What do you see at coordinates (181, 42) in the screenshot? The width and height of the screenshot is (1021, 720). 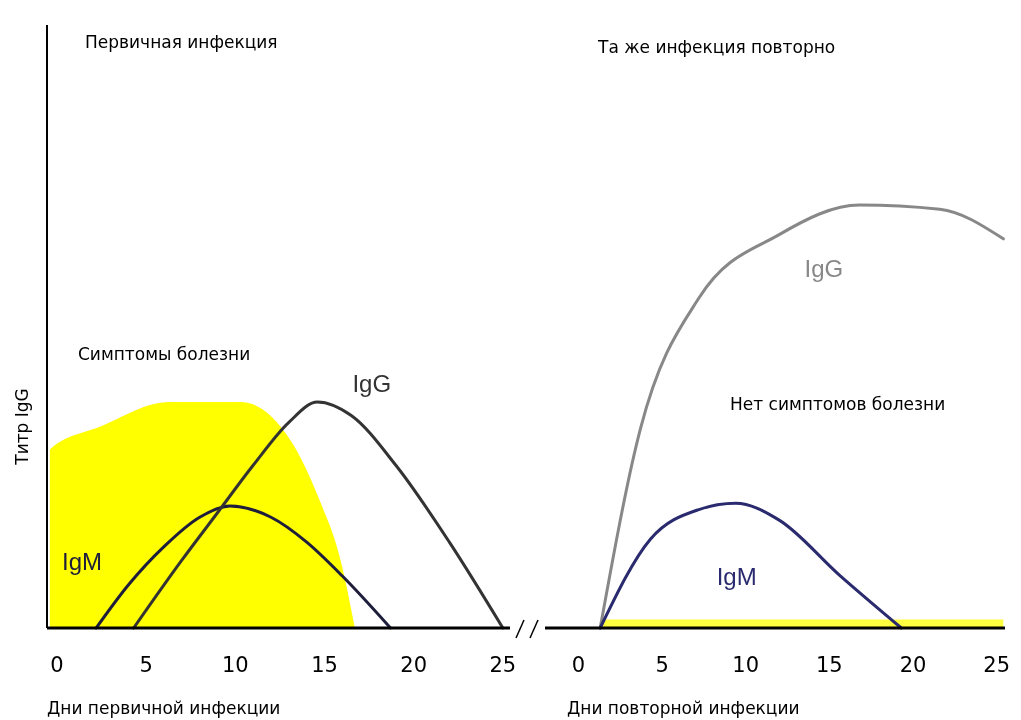 I see `text: Первичная инфекция` at bounding box center [181, 42].